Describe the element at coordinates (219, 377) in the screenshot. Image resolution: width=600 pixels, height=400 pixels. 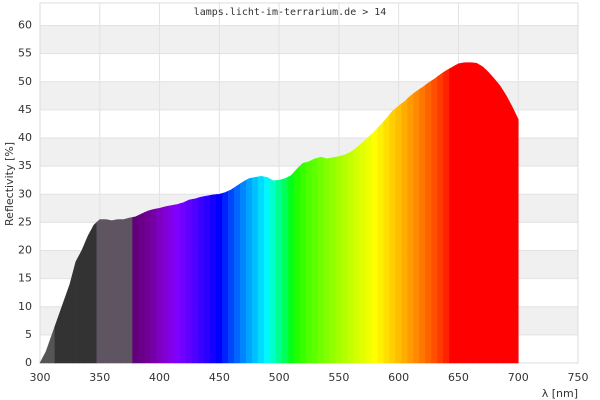
I see `x-tick-label: 450` at that location.